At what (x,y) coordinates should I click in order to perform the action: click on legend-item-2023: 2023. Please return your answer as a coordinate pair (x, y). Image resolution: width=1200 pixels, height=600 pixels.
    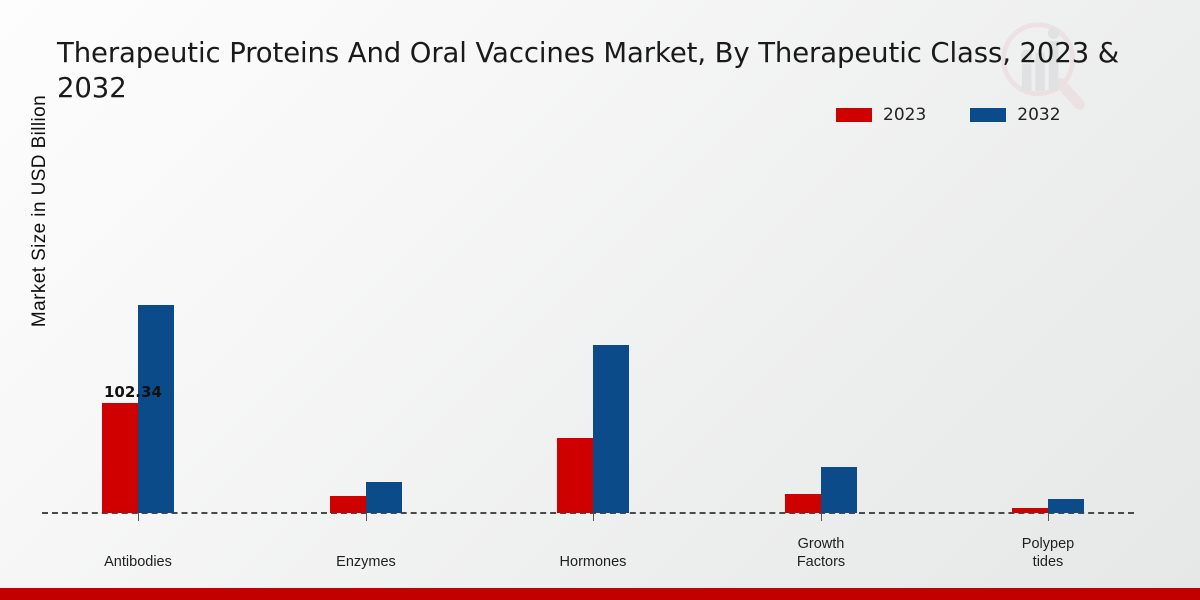
    Looking at the image, I should click on (881, 115).